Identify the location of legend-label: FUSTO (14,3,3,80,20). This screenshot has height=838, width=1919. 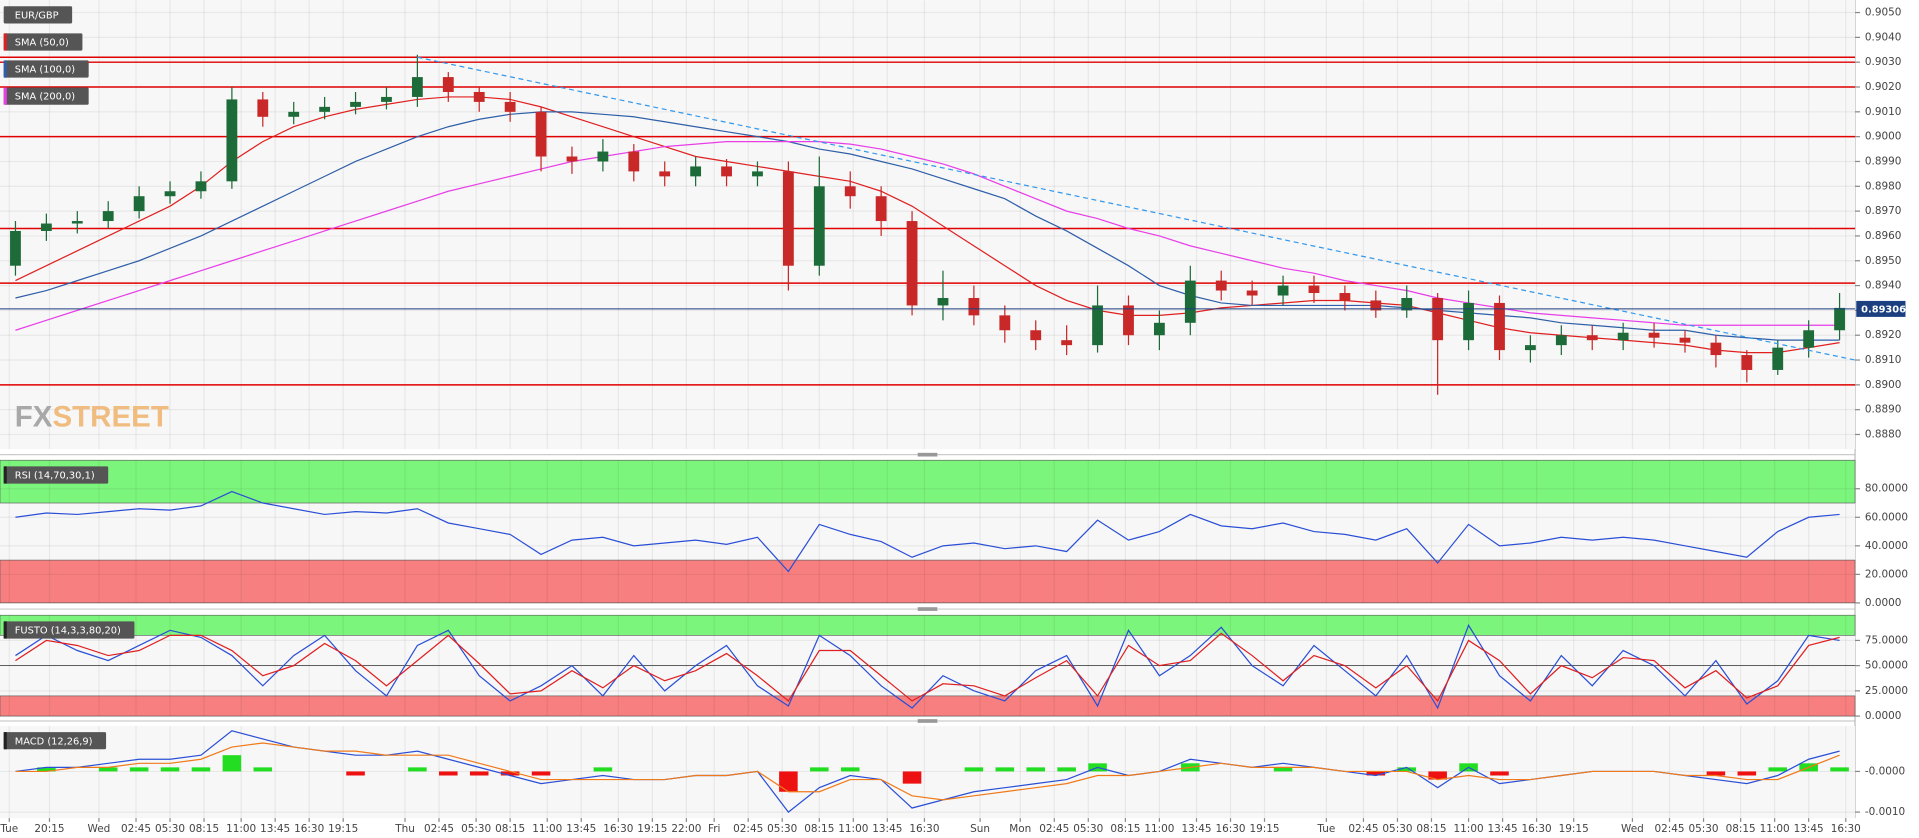
(68, 631).